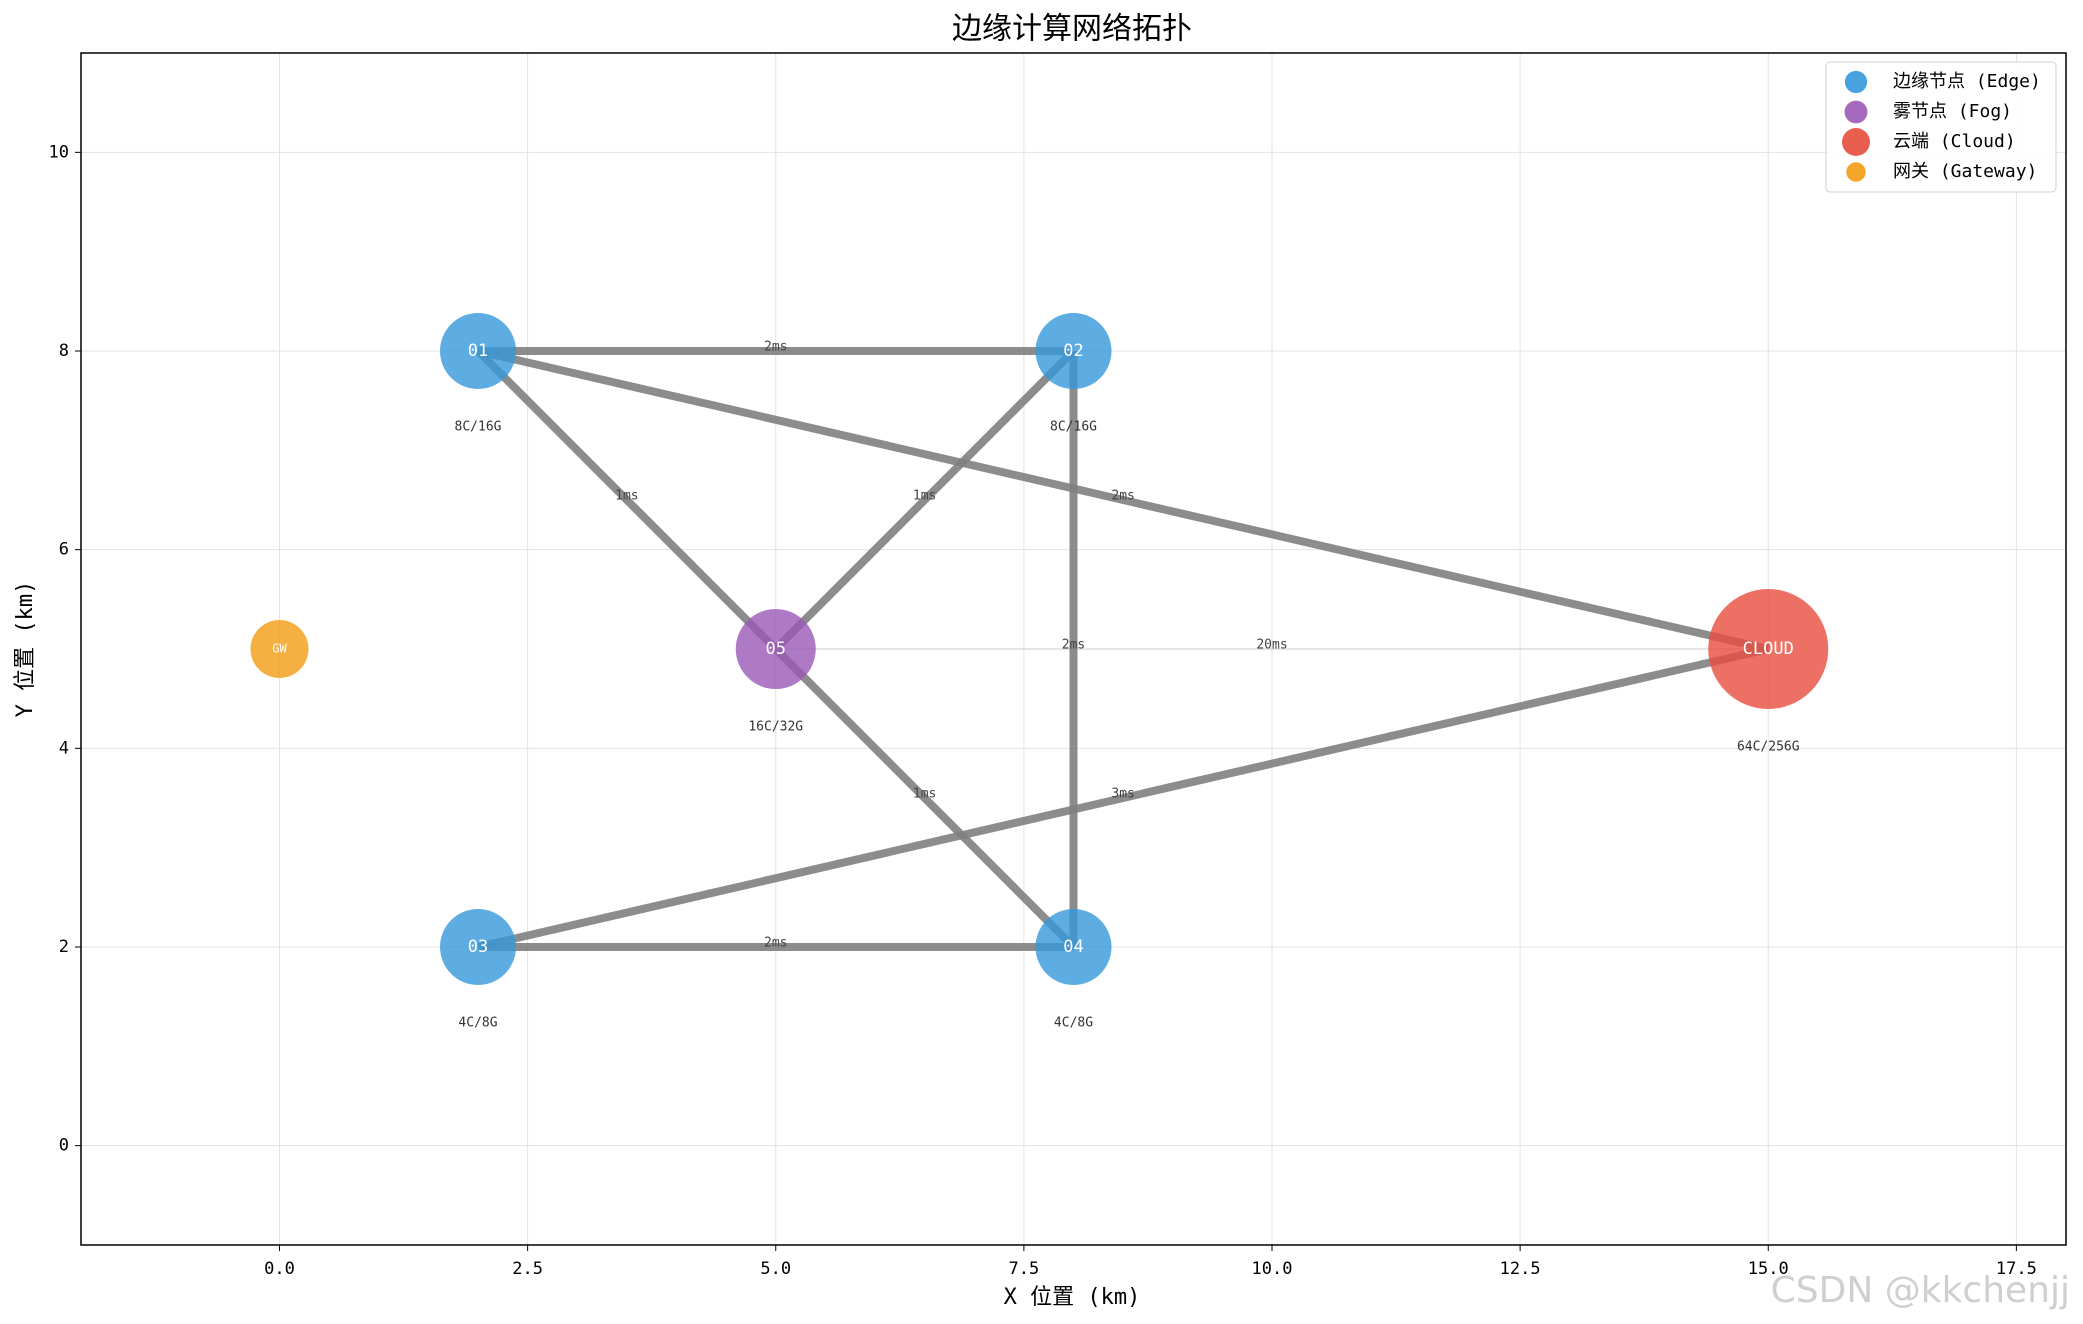 The height and width of the screenshot is (1324, 2083). What do you see at coordinates (1952, 111) in the screenshot?
I see `legend-label: 雾节点 (Fog)` at bounding box center [1952, 111].